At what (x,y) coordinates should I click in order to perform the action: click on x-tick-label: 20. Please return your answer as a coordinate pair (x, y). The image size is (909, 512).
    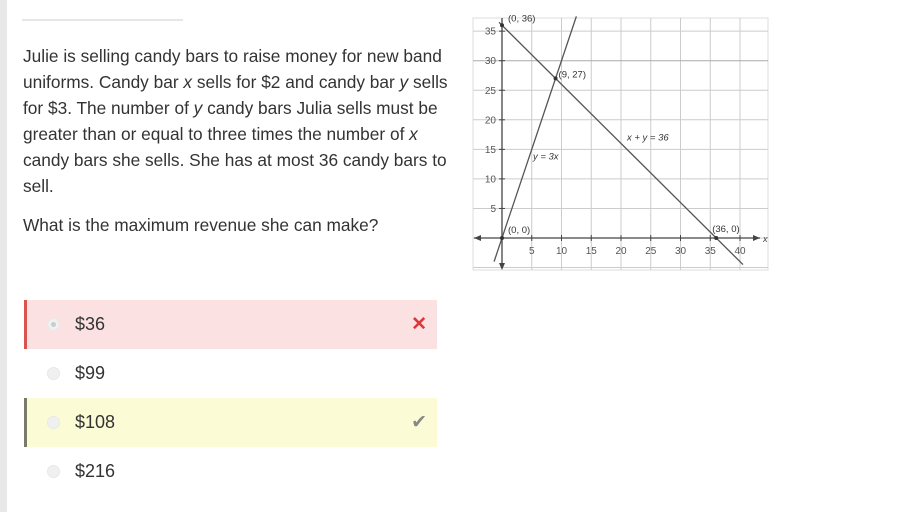
    Looking at the image, I should click on (621, 251).